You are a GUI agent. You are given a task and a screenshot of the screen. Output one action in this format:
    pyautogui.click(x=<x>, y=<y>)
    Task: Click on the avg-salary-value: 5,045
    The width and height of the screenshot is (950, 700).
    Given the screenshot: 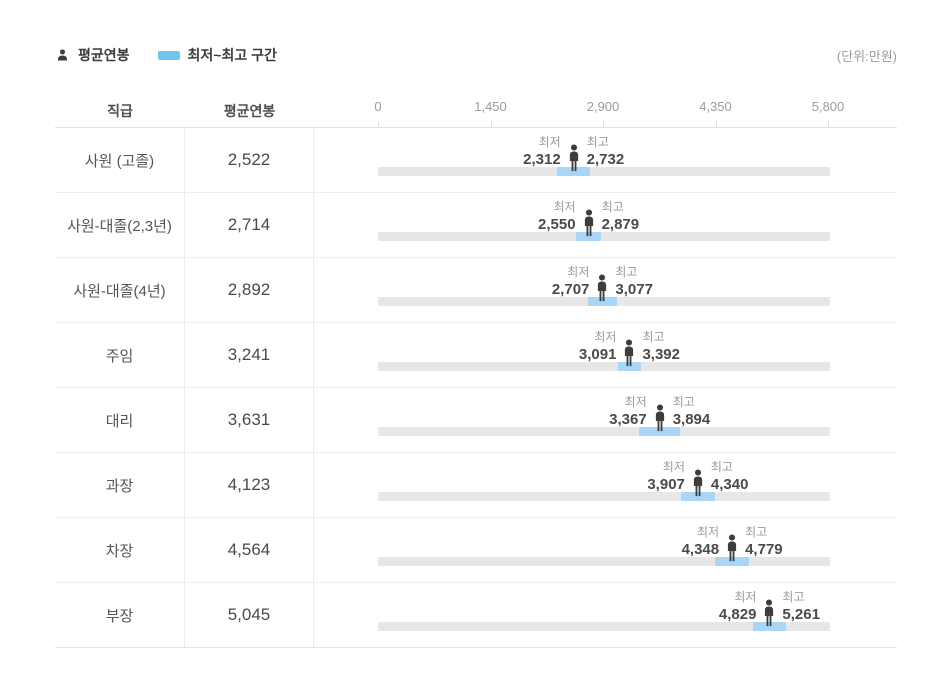 What is the action you would take?
    pyautogui.click(x=249, y=614)
    